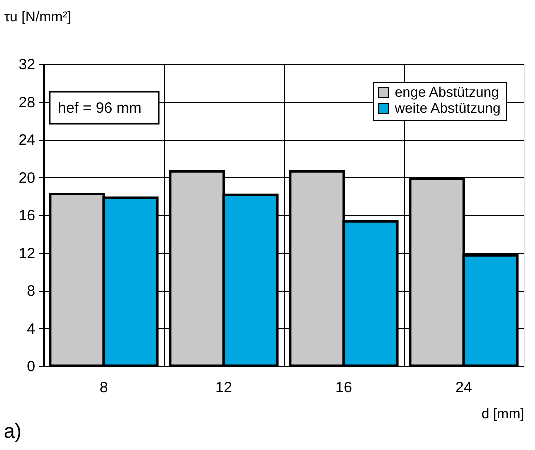  Describe the element at coordinates (27, 103) in the screenshot. I see `y-tick-label: 28` at that location.